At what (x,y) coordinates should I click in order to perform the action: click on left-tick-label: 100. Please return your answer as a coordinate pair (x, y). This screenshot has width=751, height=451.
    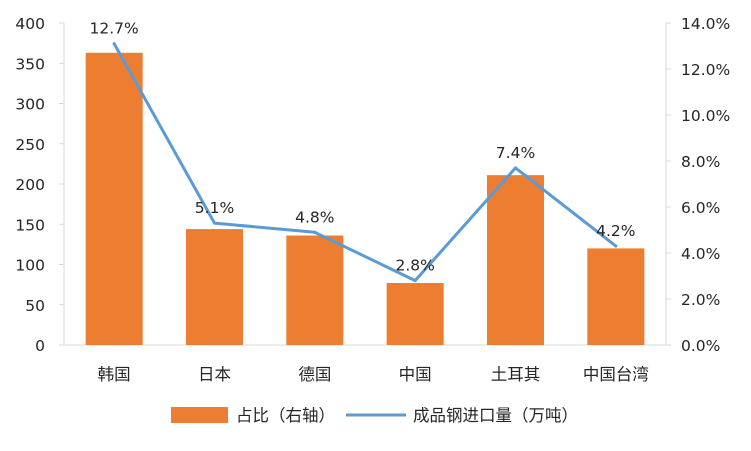
    Looking at the image, I should click on (30, 266).